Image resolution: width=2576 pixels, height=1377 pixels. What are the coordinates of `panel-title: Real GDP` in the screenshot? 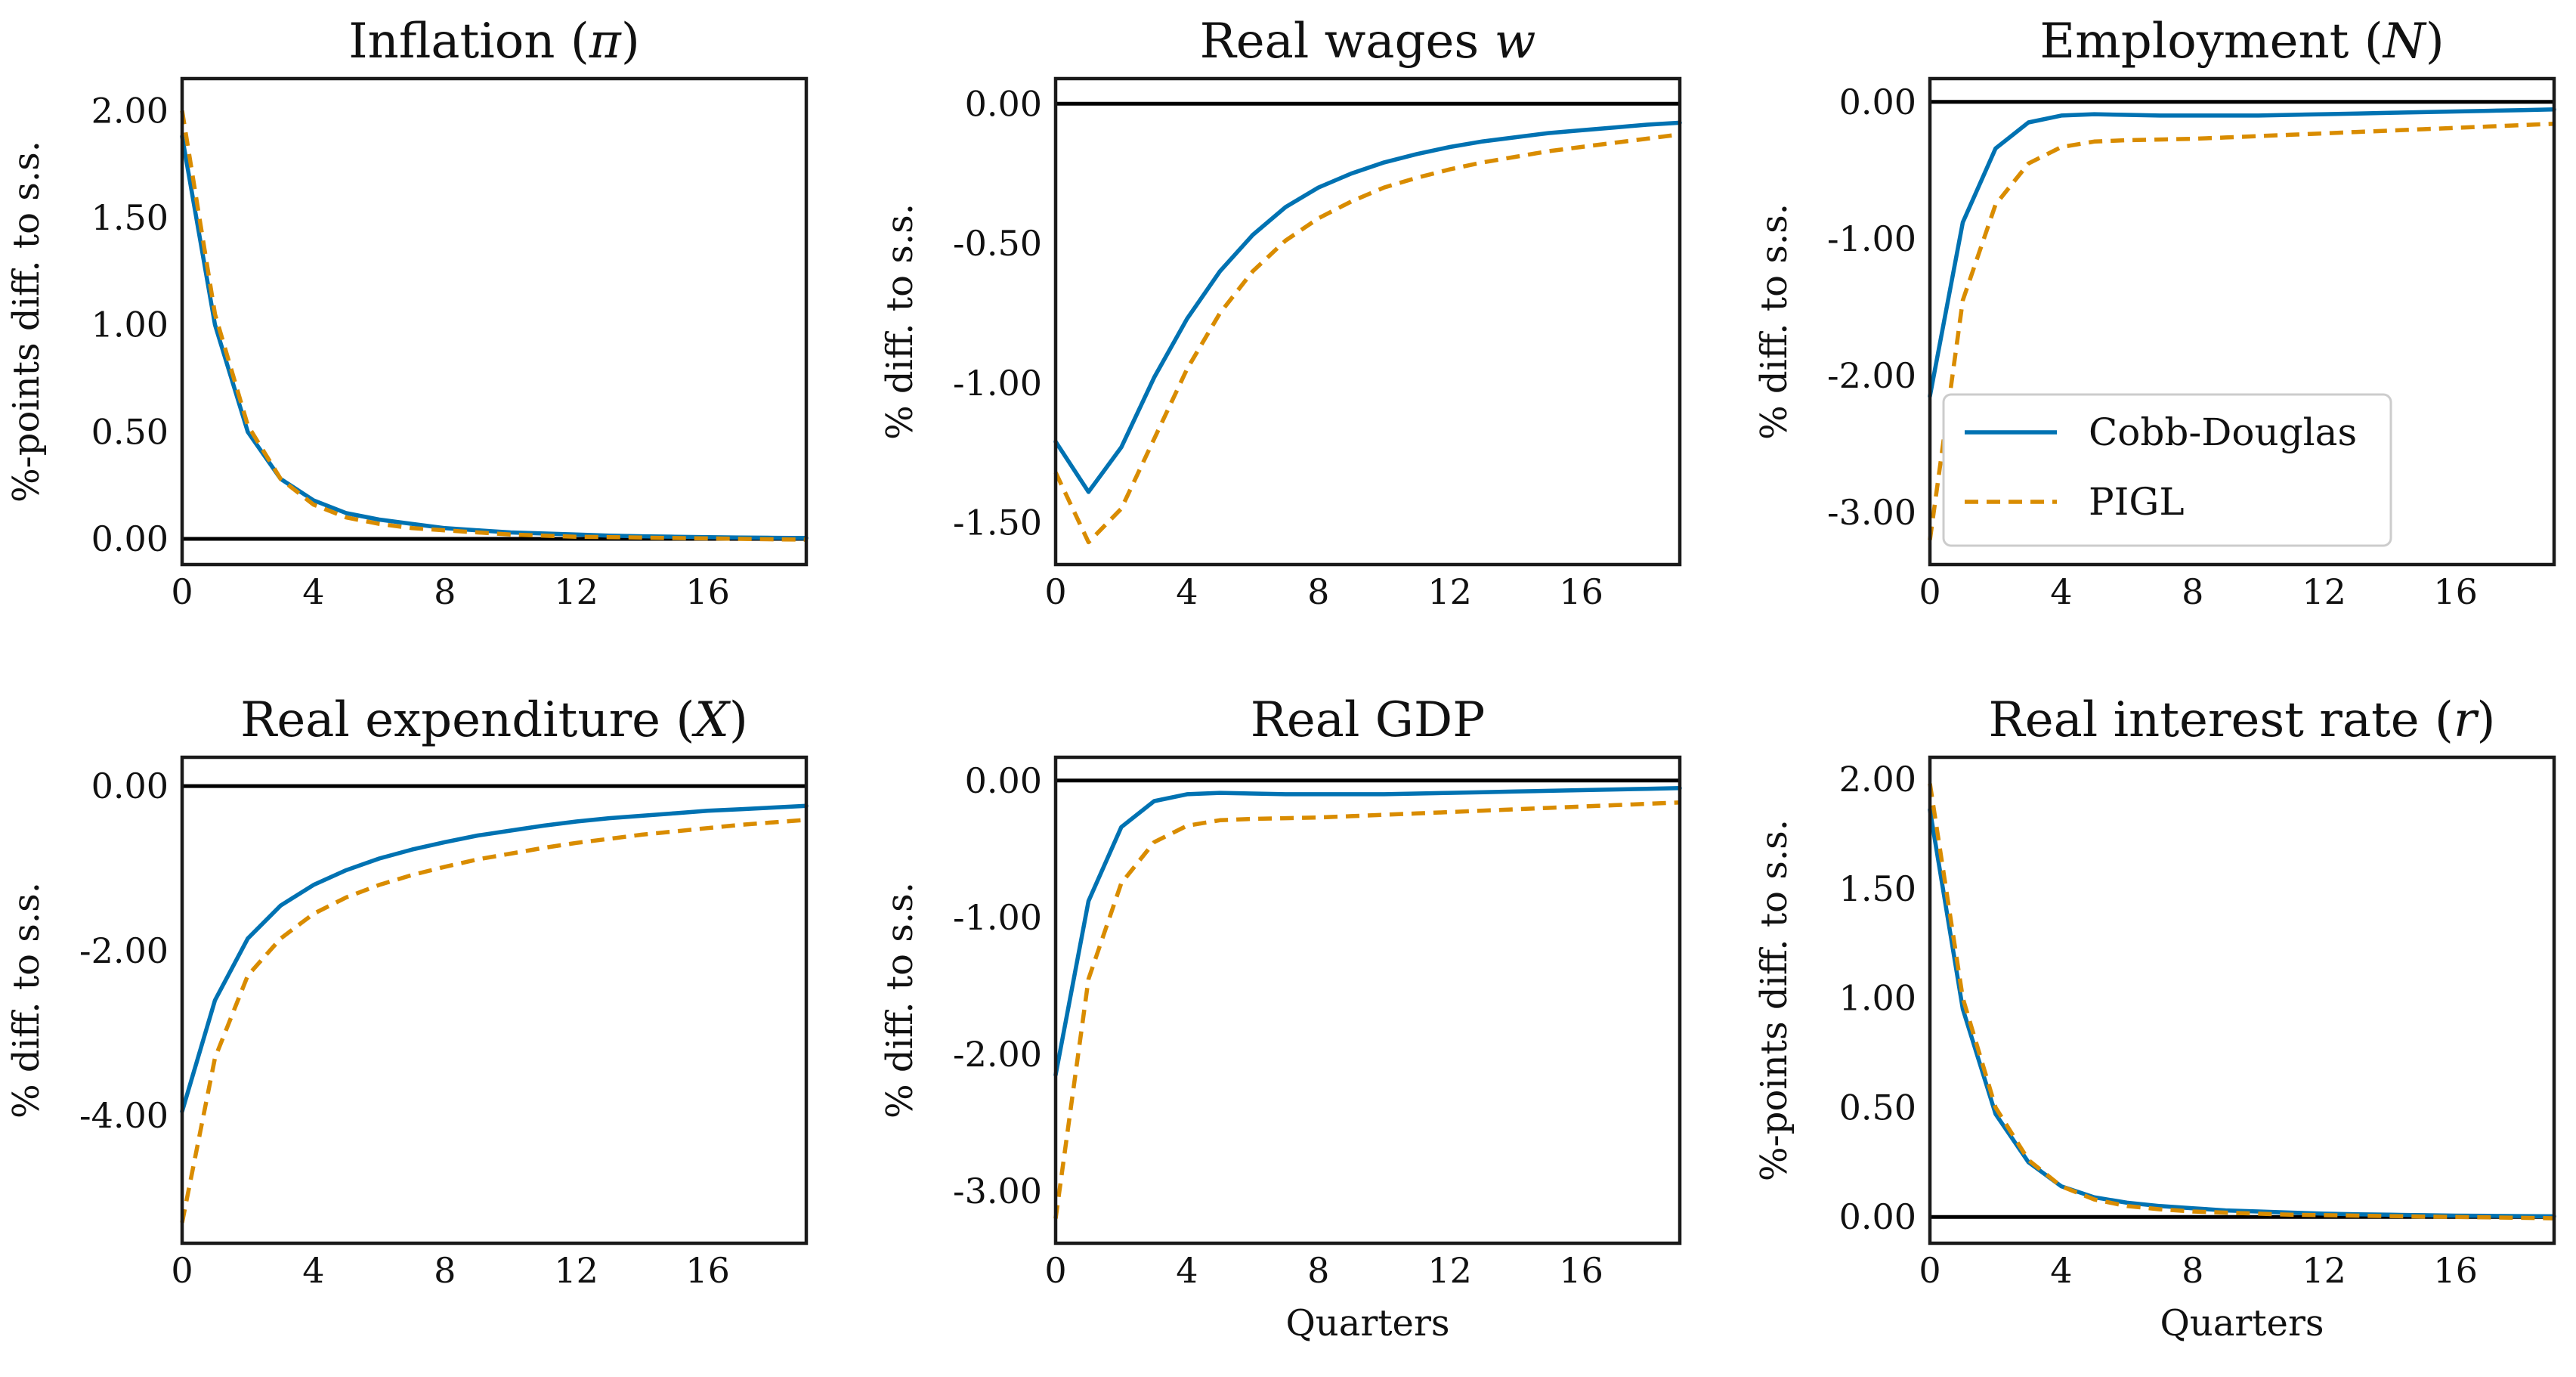 It's located at (1368, 720).